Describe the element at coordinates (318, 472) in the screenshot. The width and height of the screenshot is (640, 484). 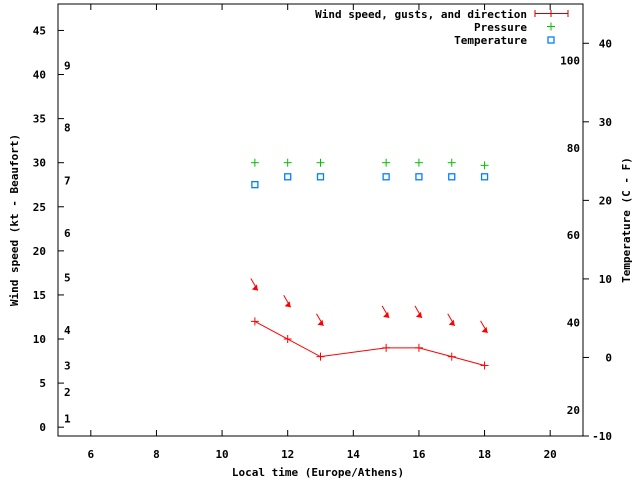
I see `x-axis-label: Local time (Europe/Athens)` at that location.